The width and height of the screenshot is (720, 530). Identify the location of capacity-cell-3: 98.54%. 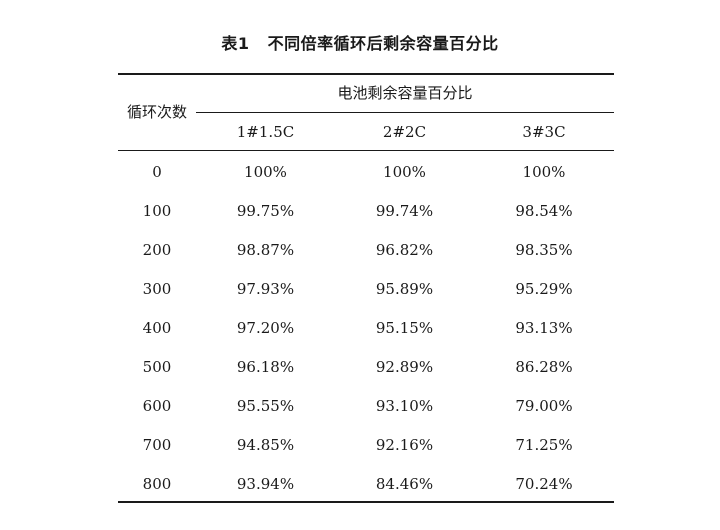
(544, 211).